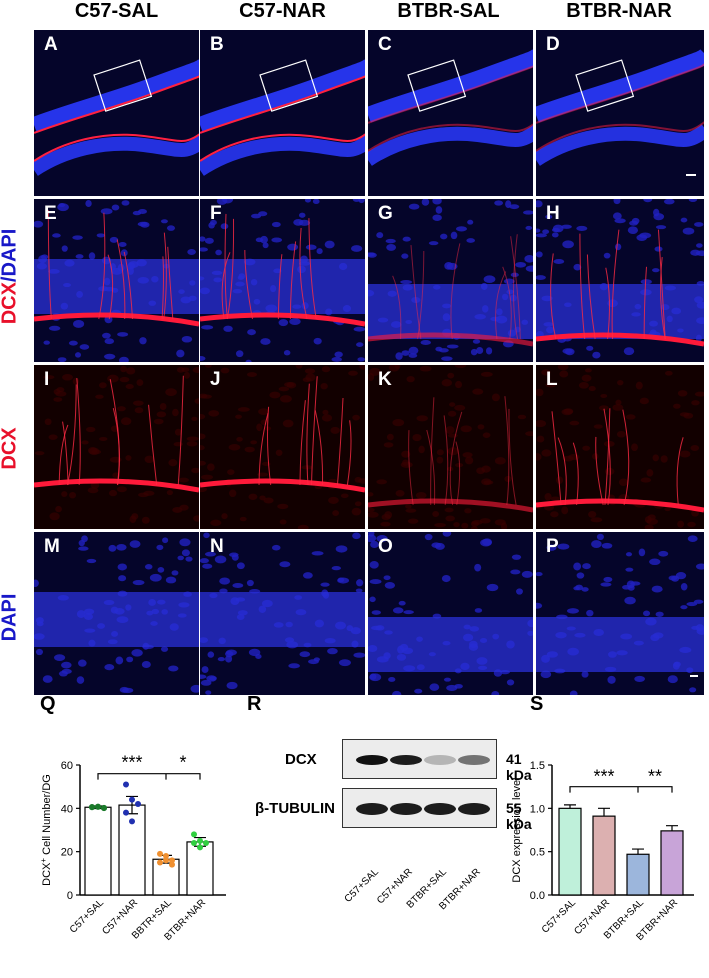 The height and width of the screenshot is (978, 709). I want to click on micrograph-panel: D, so click(620, 113).